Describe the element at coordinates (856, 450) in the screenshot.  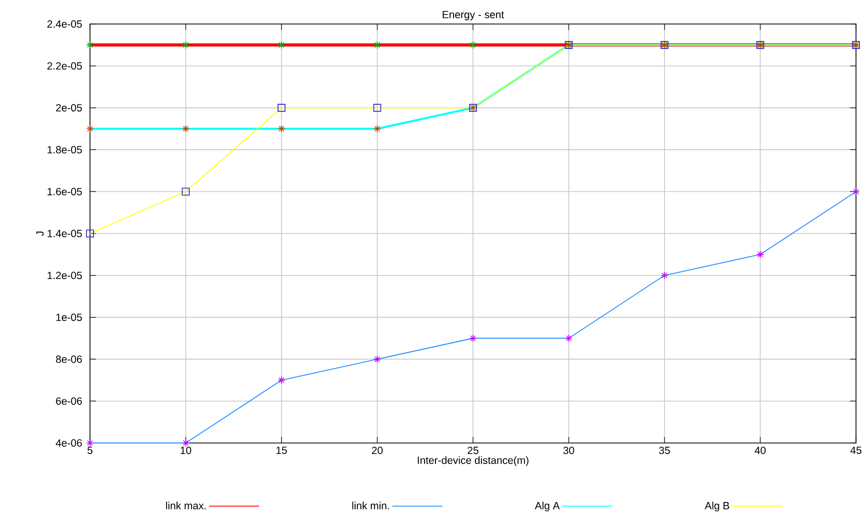
I see `x-tick-label: 45` at that location.